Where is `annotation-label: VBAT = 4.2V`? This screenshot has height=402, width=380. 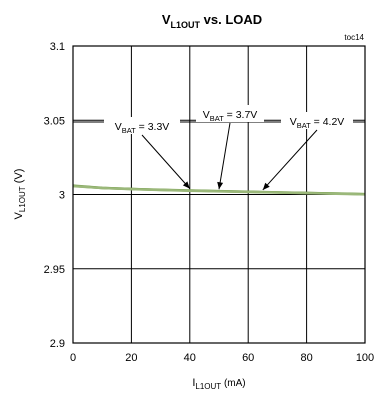
annotation-label: VBAT = 4.2V is located at coordinates (317, 123).